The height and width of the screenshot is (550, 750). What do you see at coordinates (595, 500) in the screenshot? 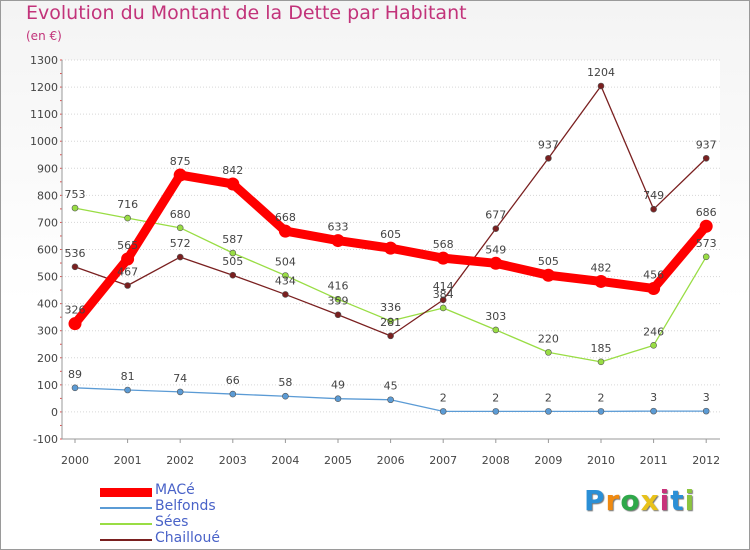
I see `logo-letter: P` at bounding box center [595, 500].